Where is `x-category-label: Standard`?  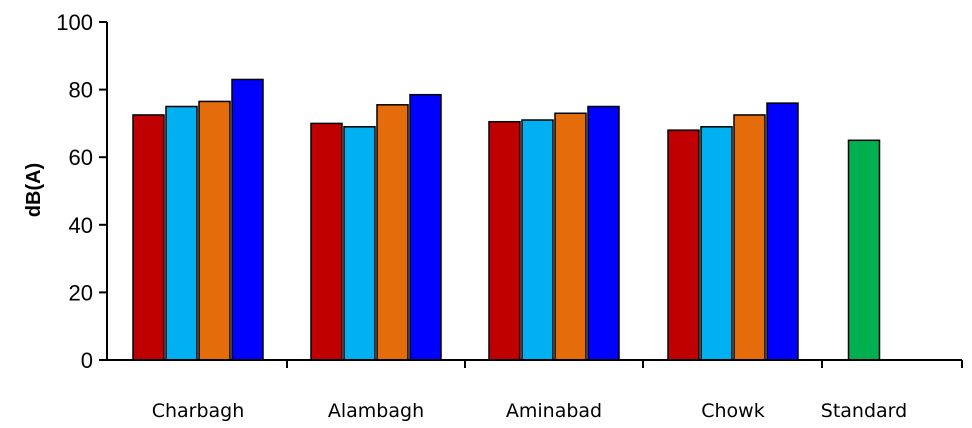 x-category-label: Standard is located at coordinates (864, 411).